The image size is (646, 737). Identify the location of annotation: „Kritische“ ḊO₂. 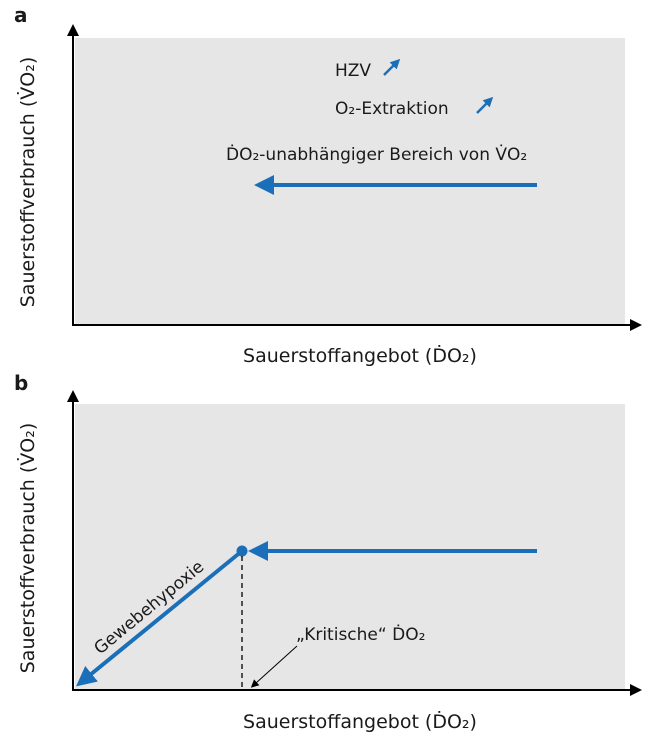
(360, 634).